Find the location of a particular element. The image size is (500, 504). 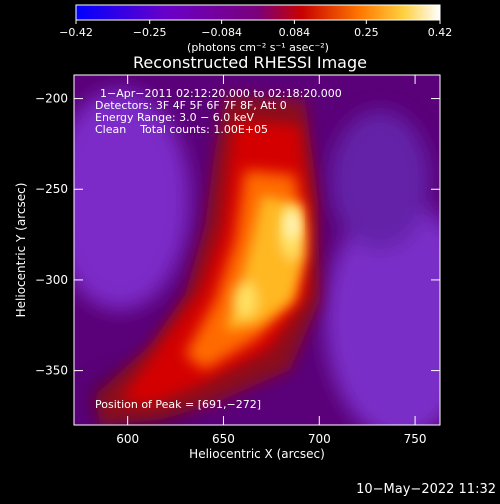

colorbar-tick-label: 0.42 is located at coordinates (440, 32).